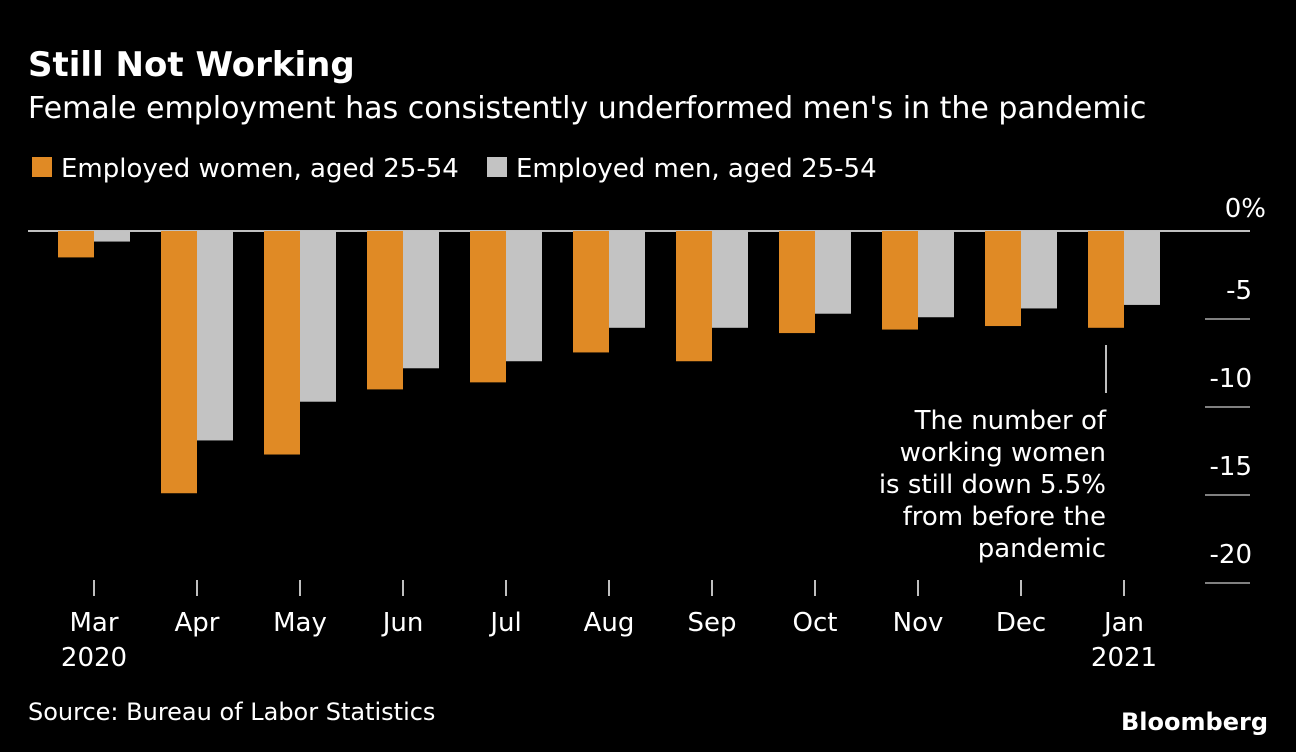 This screenshot has width=1296, height=752. Describe the element at coordinates (504, 623) in the screenshot. I see `x-tick-label: Jul` at that location.